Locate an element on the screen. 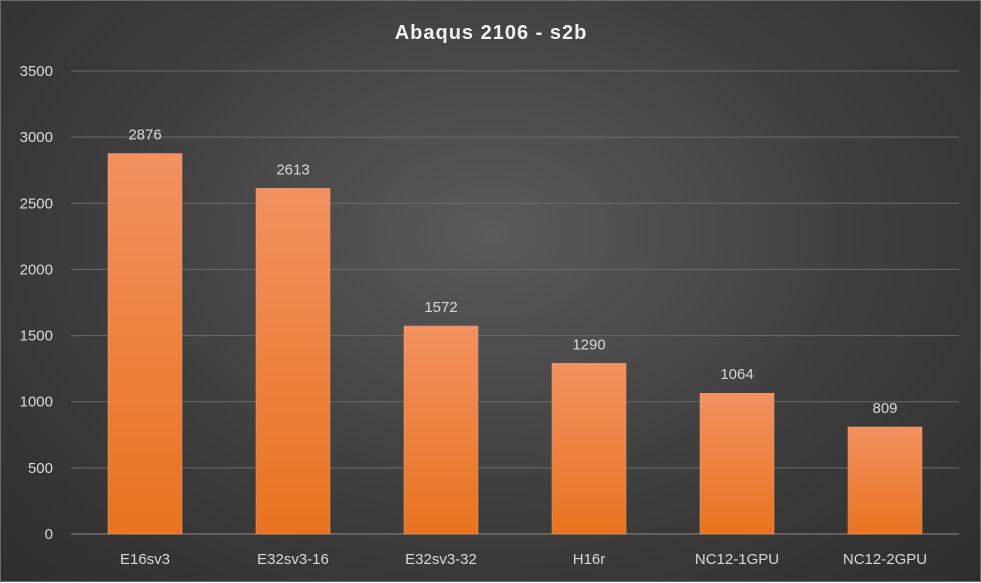 This screenshot has width=981, height=583. data-label: 2613 is located at coordinates (292, 169).